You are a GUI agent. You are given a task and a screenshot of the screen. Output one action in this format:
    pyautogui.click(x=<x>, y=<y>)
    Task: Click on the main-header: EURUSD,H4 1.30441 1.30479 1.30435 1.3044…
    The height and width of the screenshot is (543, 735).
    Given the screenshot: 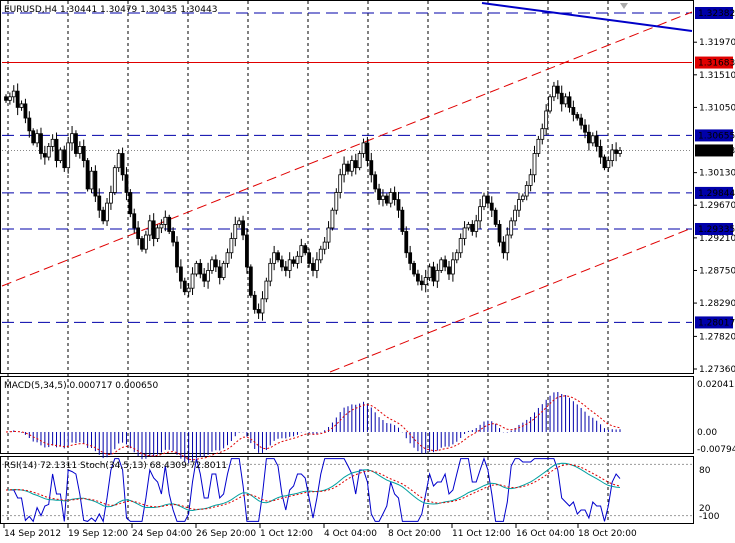 What is the action you would take?
    pyautogui.click(x=110, y=10)
    